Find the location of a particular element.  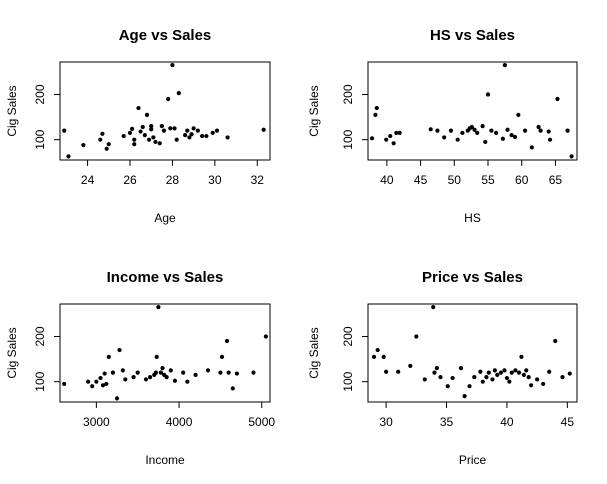

x-tick-label: 32 is located at coordinates (258, 180).